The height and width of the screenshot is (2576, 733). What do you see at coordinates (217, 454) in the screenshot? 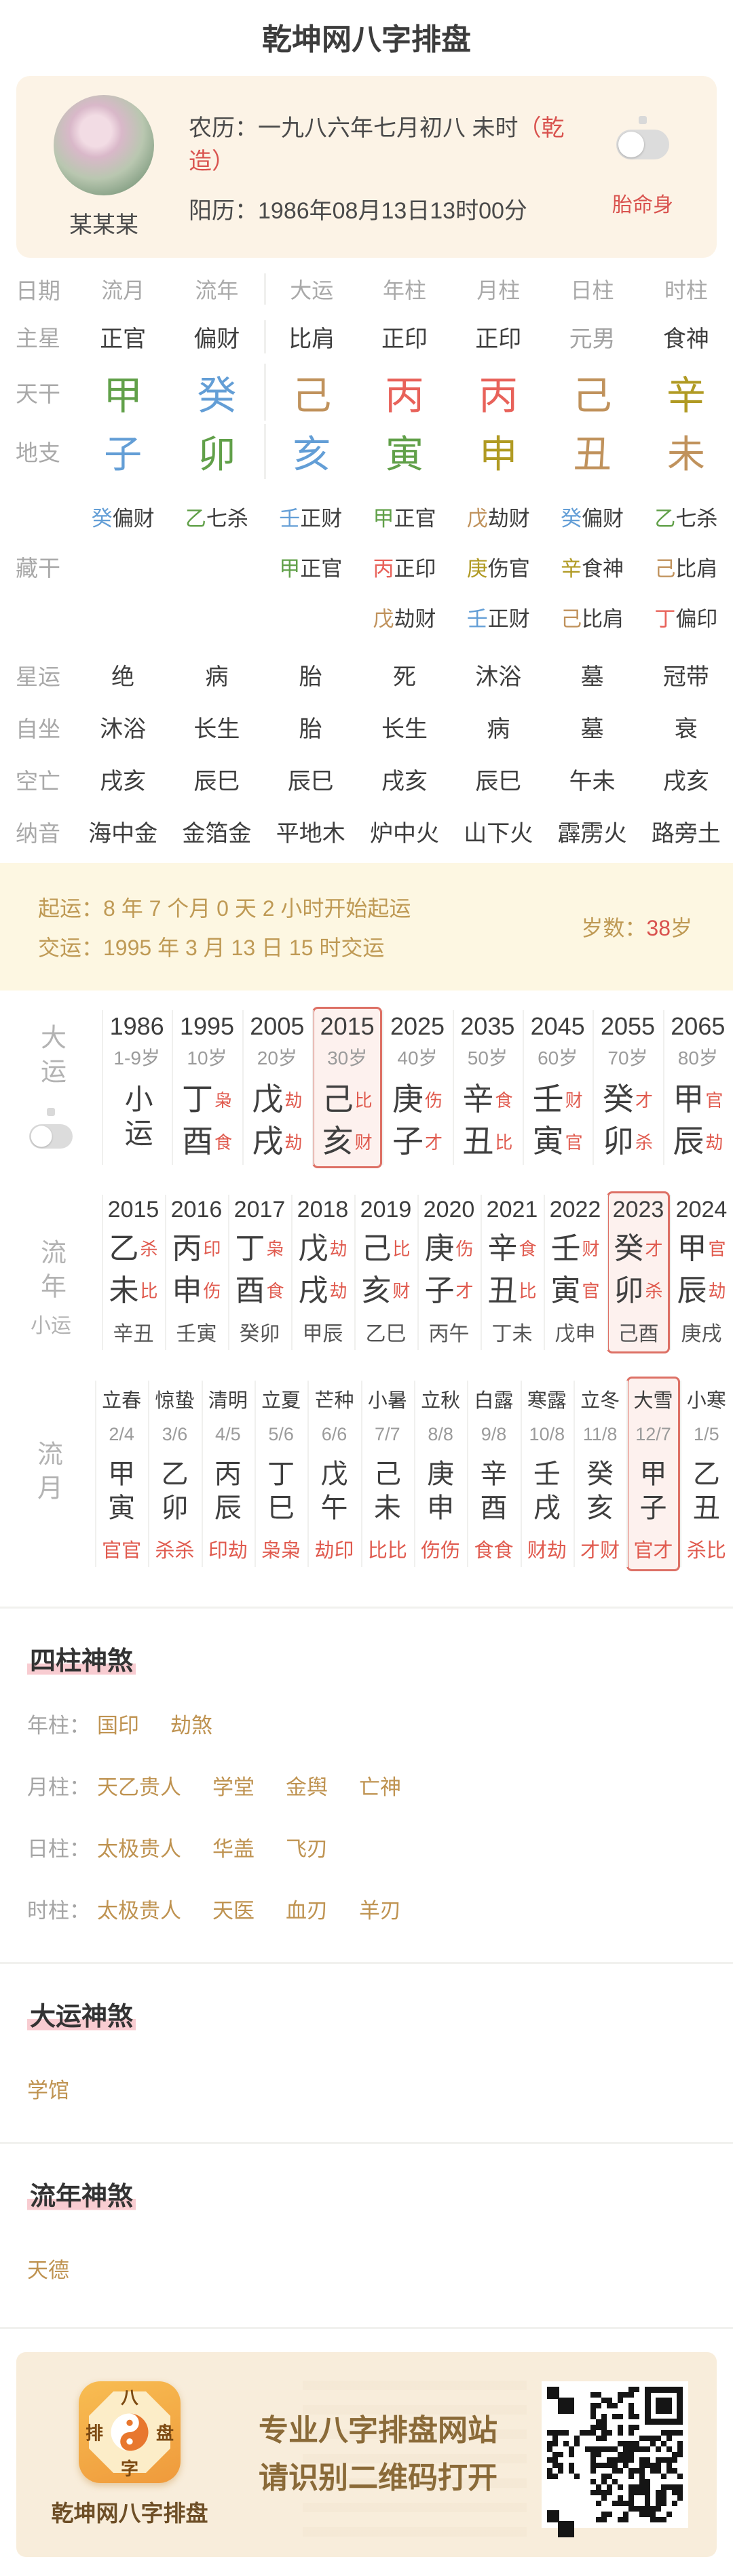
I see `branch-cell: 卯` at bounding box center [217, 454].